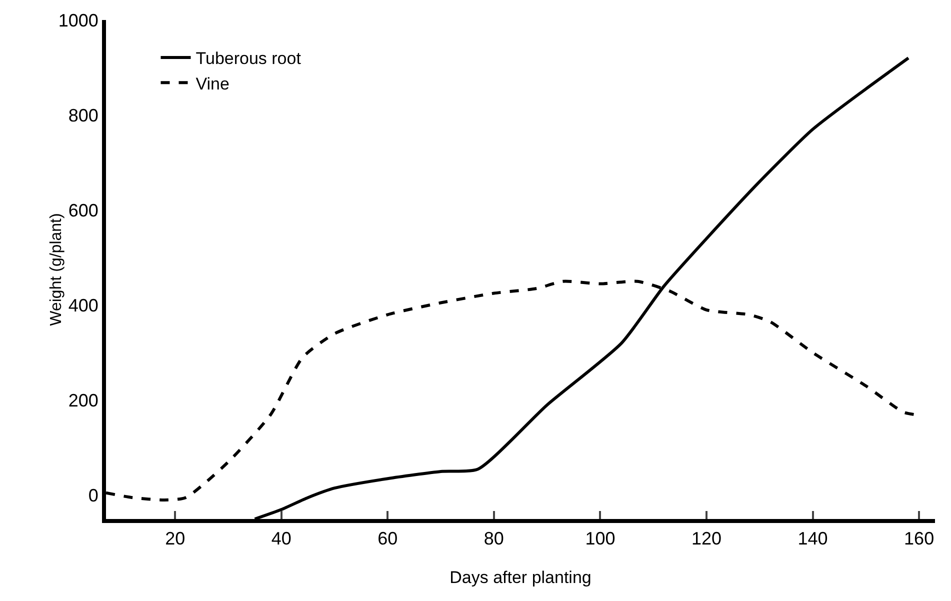 The height and width of the screenshot is (601, 951). Describe the element at coordinates (83, 210) in the screenshot. I see `y-tick-label: 600` at that location.